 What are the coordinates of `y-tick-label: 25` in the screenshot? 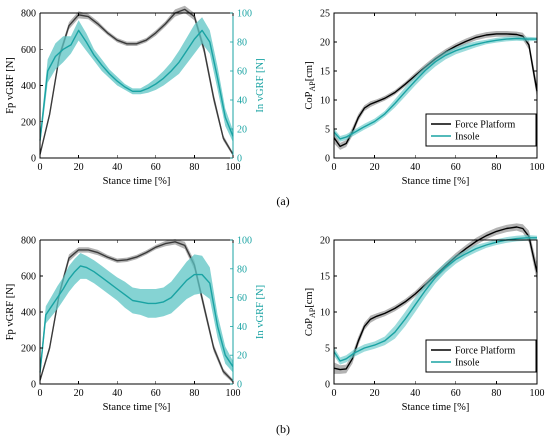 It's located at (325, 14).